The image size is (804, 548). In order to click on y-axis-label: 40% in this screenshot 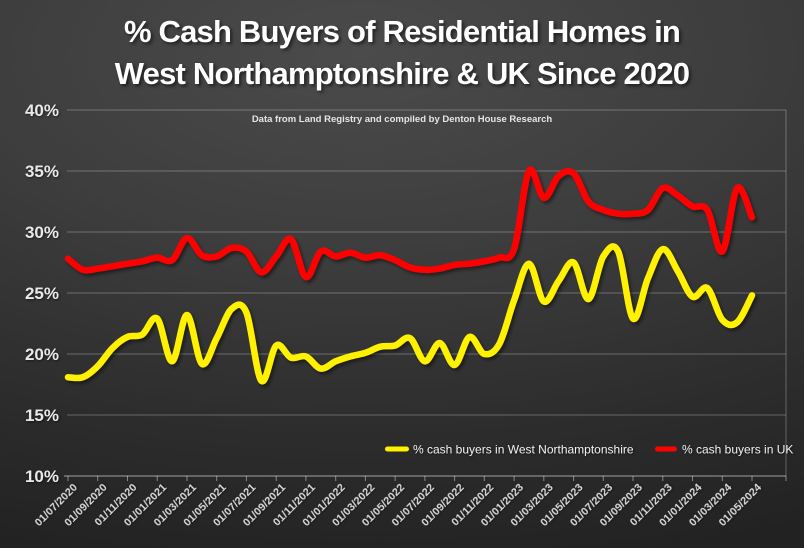, I will do `click(42, 110)`.